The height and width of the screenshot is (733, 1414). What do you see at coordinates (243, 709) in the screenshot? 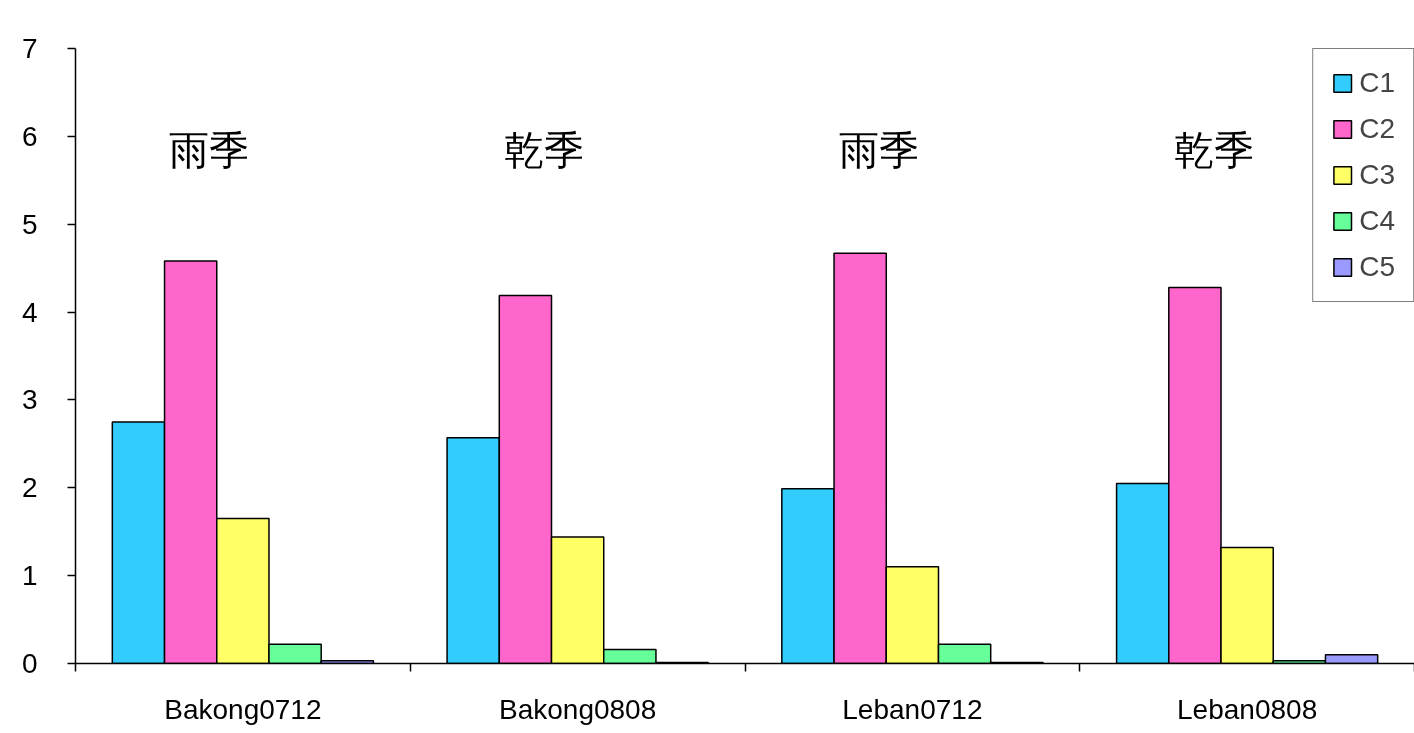
I see `x-tick-label: Bakong0712` at bounding box center [243, 709].